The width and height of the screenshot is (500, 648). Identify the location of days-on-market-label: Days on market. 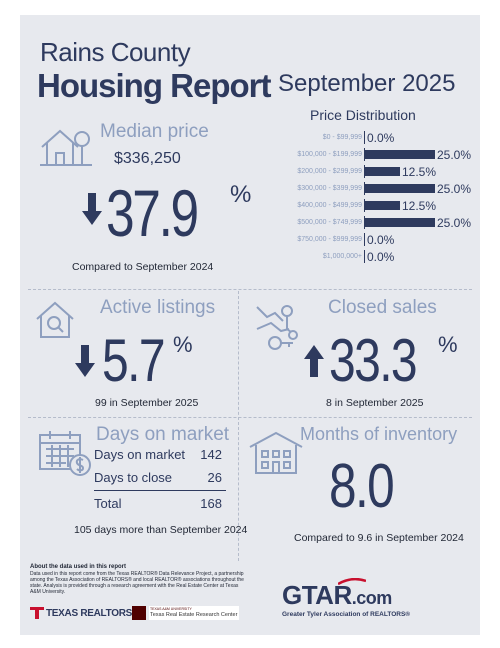
(163, 434).